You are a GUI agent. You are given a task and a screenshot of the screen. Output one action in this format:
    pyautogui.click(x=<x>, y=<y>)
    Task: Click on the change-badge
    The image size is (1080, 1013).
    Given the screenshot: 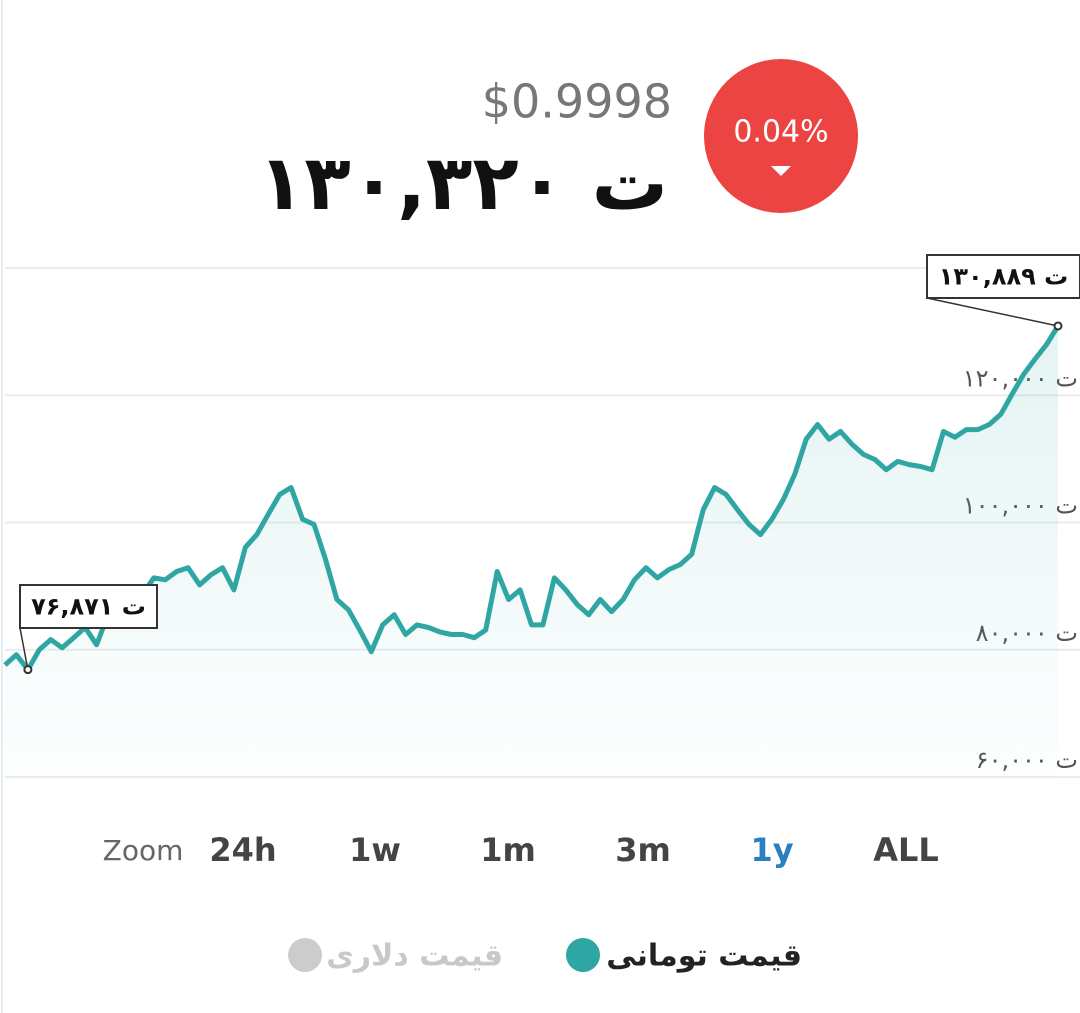 What is the action you would take?
    pyautogui.click(x=781, y=136)
    